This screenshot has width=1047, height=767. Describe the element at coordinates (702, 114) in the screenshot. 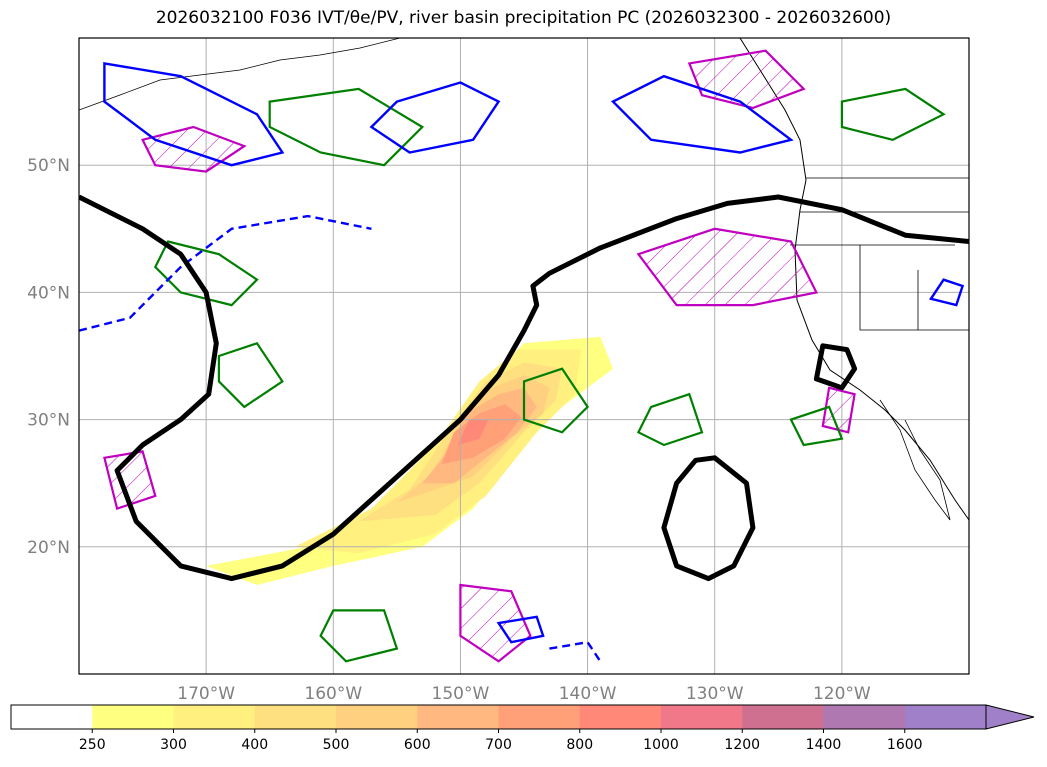

I see `ivt-line-ne` at that location.